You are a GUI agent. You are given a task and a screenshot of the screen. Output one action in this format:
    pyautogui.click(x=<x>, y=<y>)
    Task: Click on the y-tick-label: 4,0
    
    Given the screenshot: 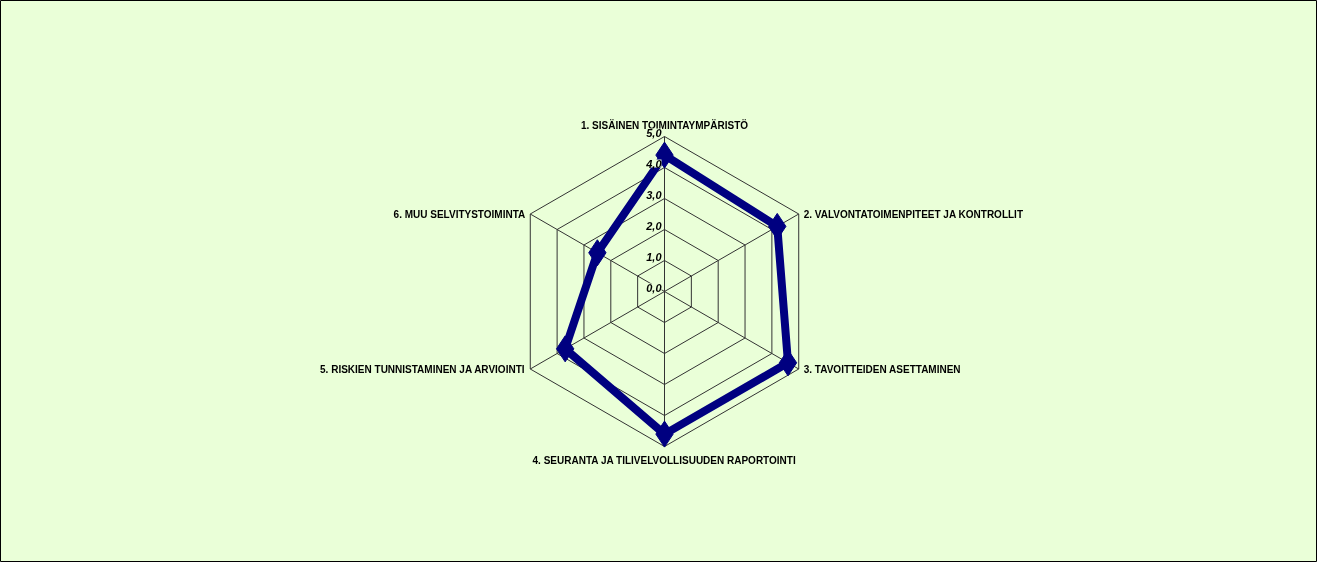 What is the action you would take?
    pyautogui.click(x=654, y=163)
    